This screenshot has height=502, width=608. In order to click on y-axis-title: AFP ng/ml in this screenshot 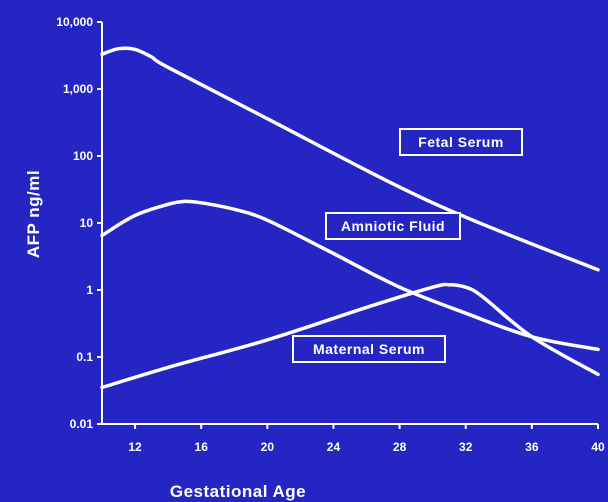, I will do `click(33, 214)`.